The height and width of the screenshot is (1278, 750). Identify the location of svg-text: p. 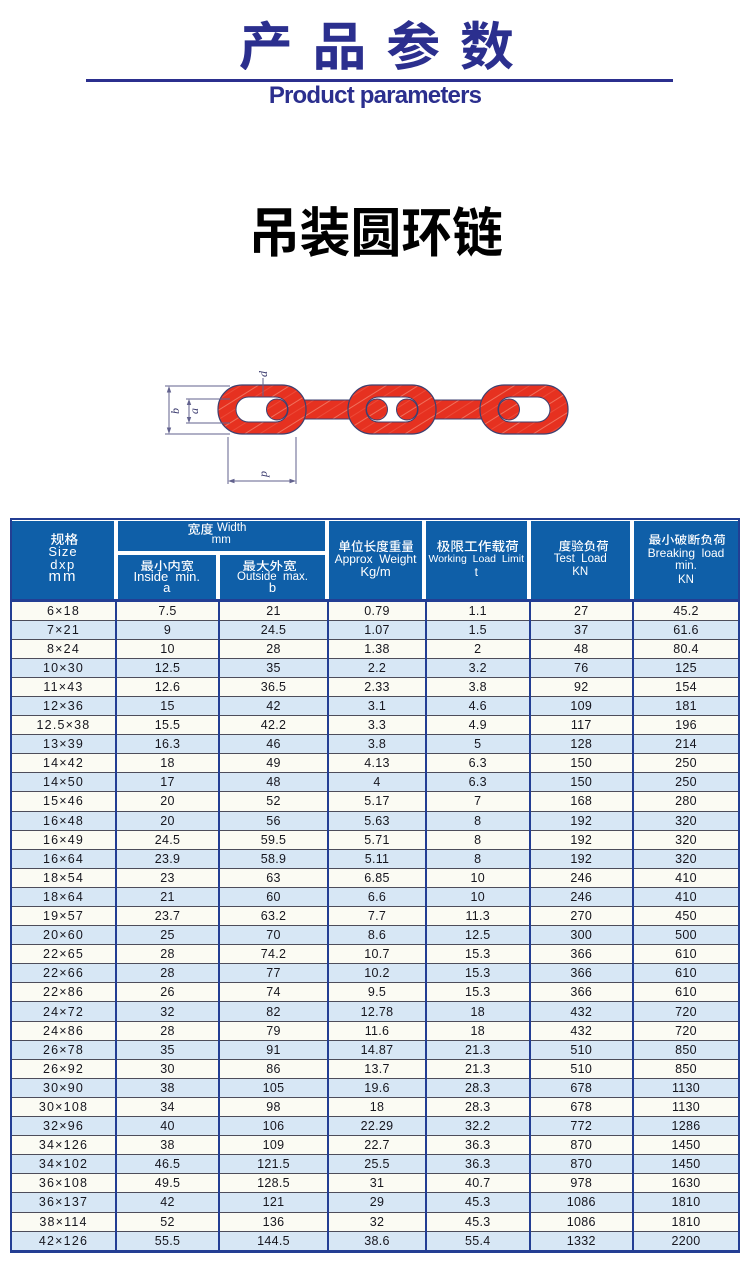
(263, 474).